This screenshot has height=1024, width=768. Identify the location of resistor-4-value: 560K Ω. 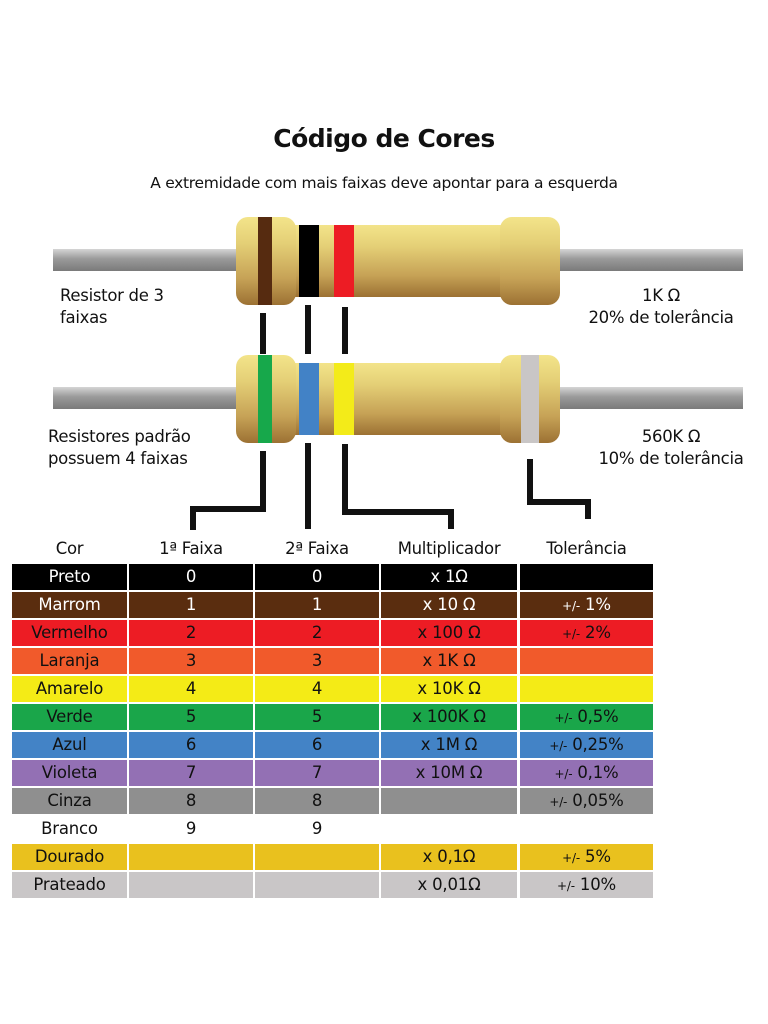
(671, 436).